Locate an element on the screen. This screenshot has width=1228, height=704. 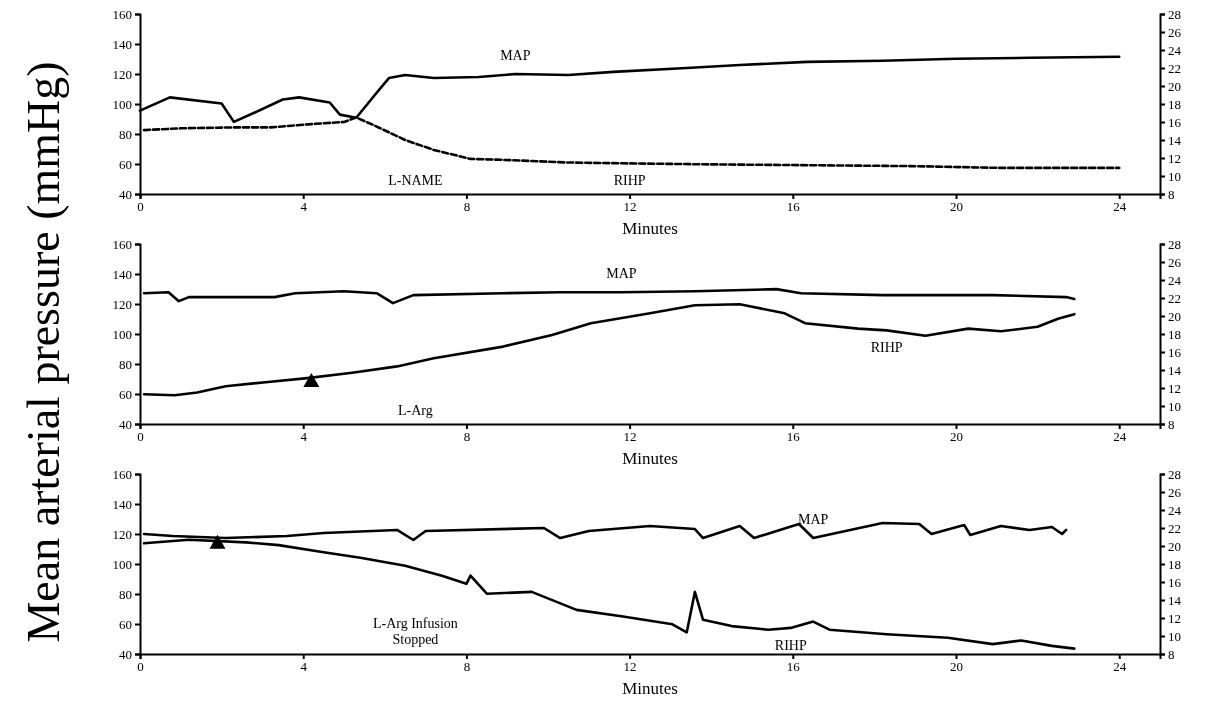
annotation: L-Arg Infusion Stopped is located at coordinates (415, 631).